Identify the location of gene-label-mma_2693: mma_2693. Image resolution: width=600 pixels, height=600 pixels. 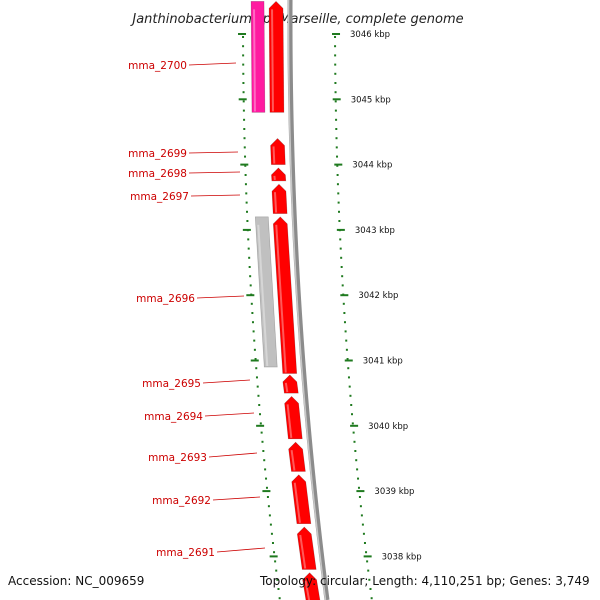
(177, 458).